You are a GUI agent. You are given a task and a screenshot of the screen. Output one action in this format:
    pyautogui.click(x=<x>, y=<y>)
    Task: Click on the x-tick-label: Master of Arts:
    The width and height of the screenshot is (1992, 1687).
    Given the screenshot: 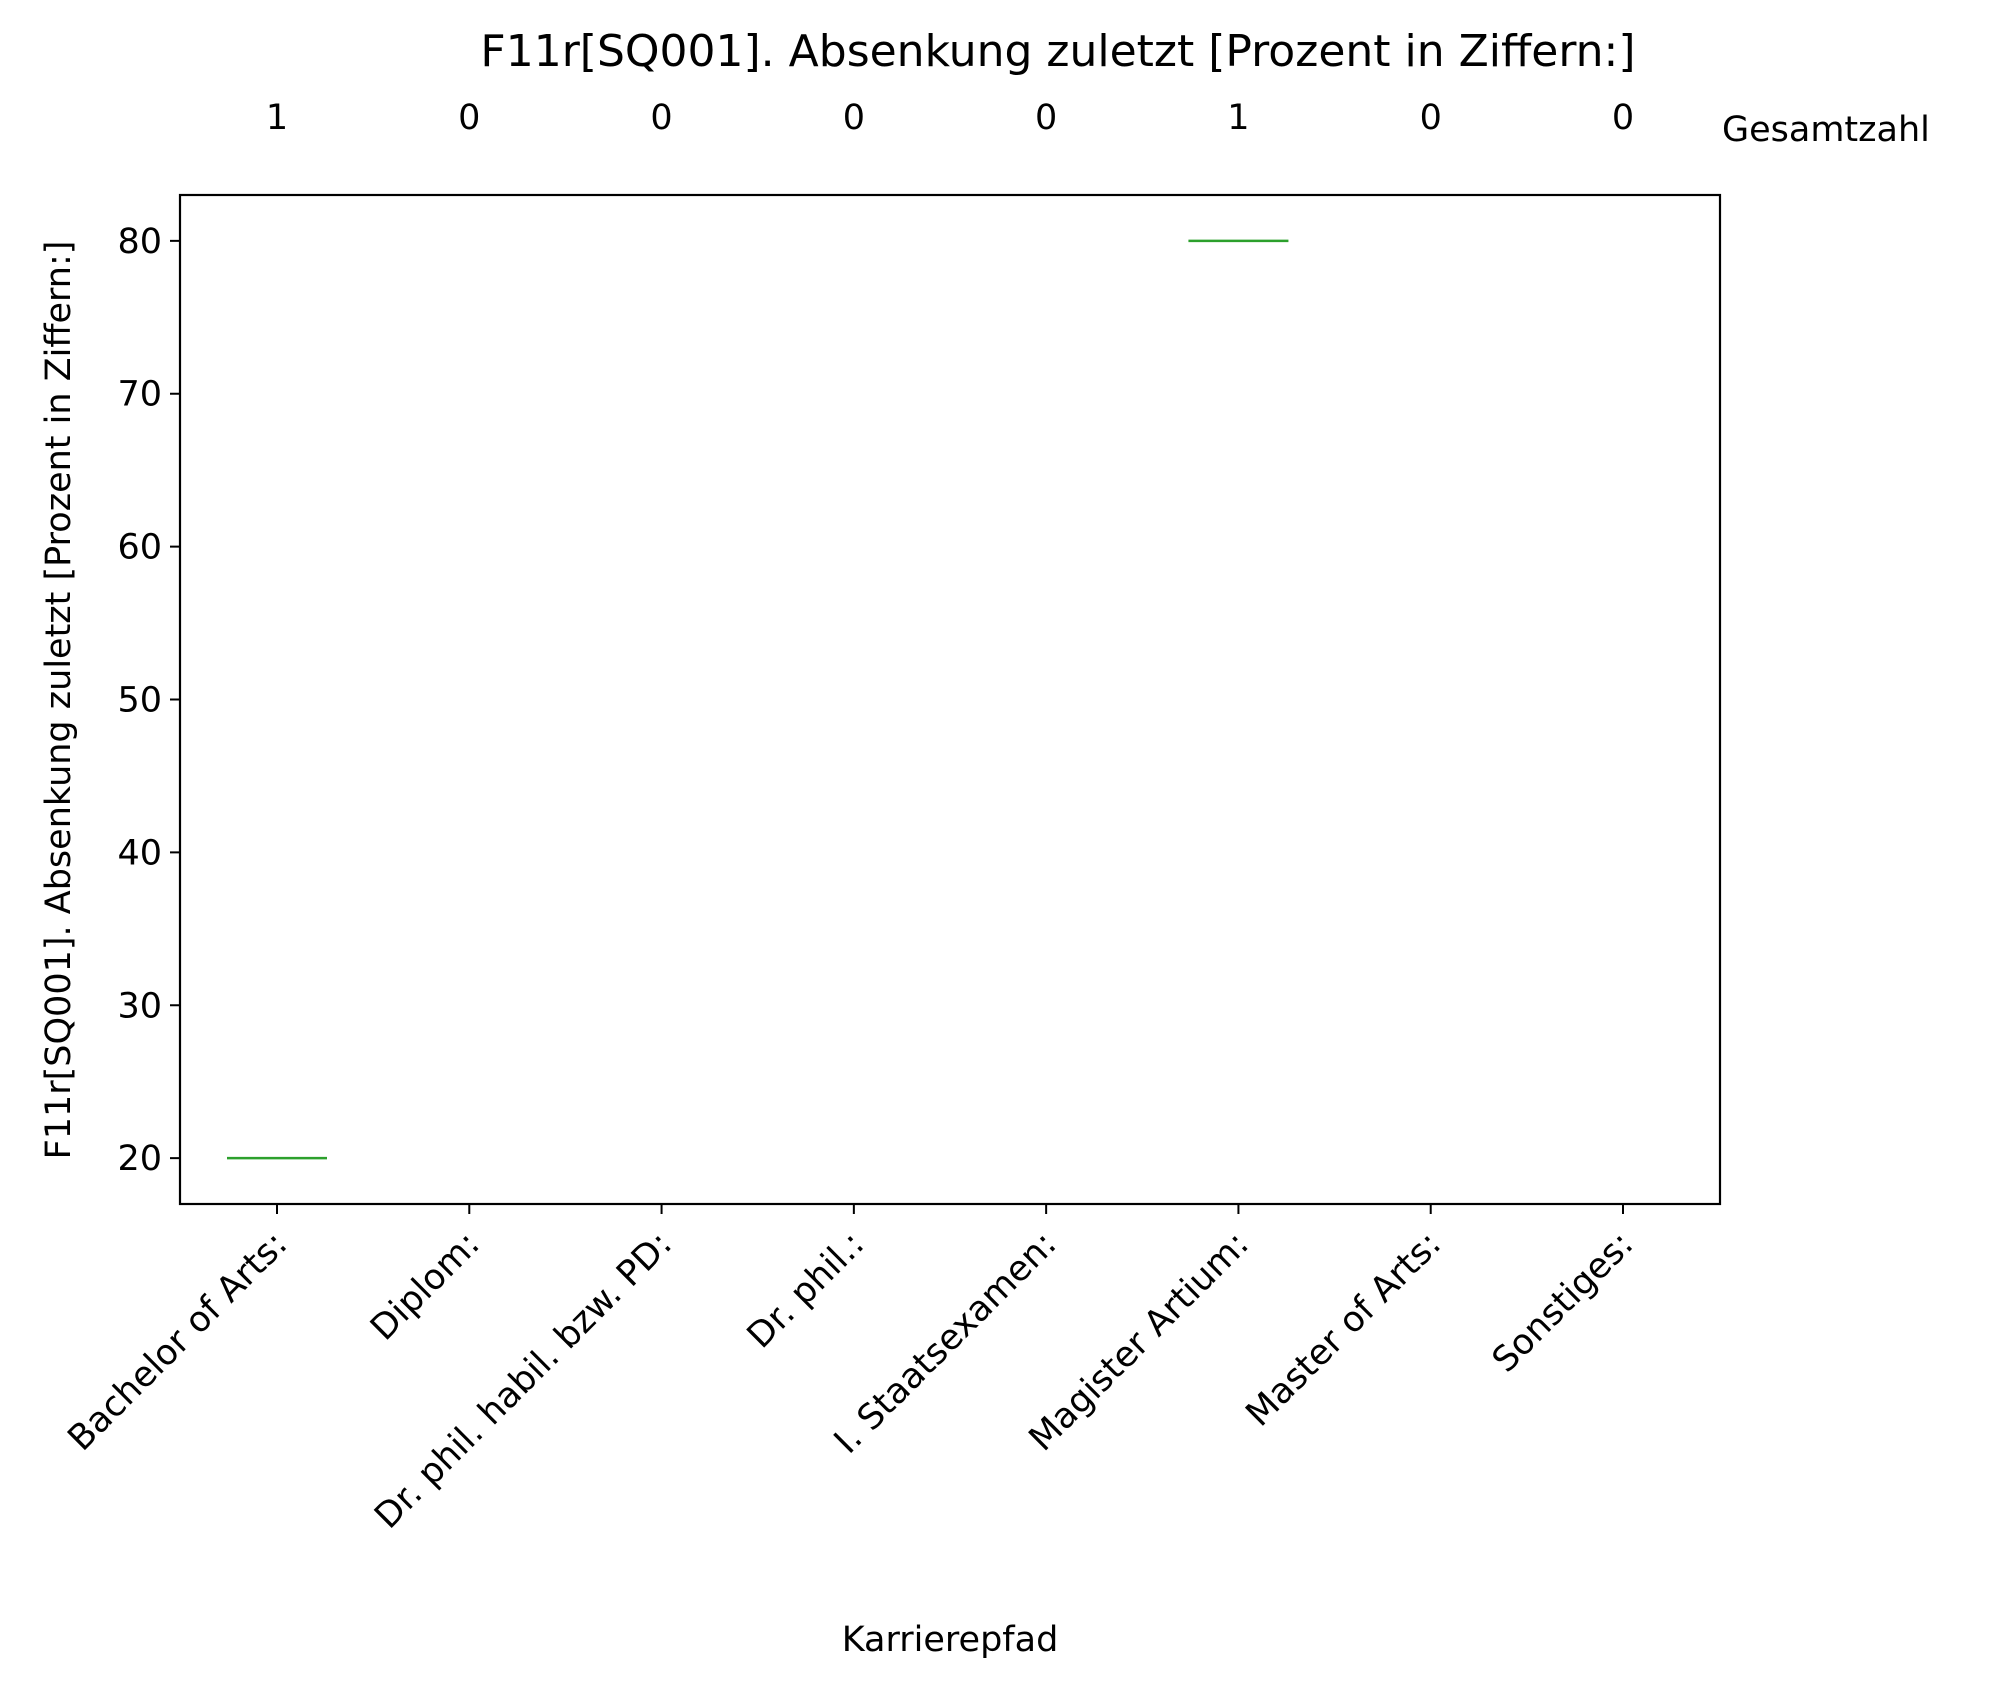 What is the action you would take?
    pyautogui.click(x=1344, y=1329)
    